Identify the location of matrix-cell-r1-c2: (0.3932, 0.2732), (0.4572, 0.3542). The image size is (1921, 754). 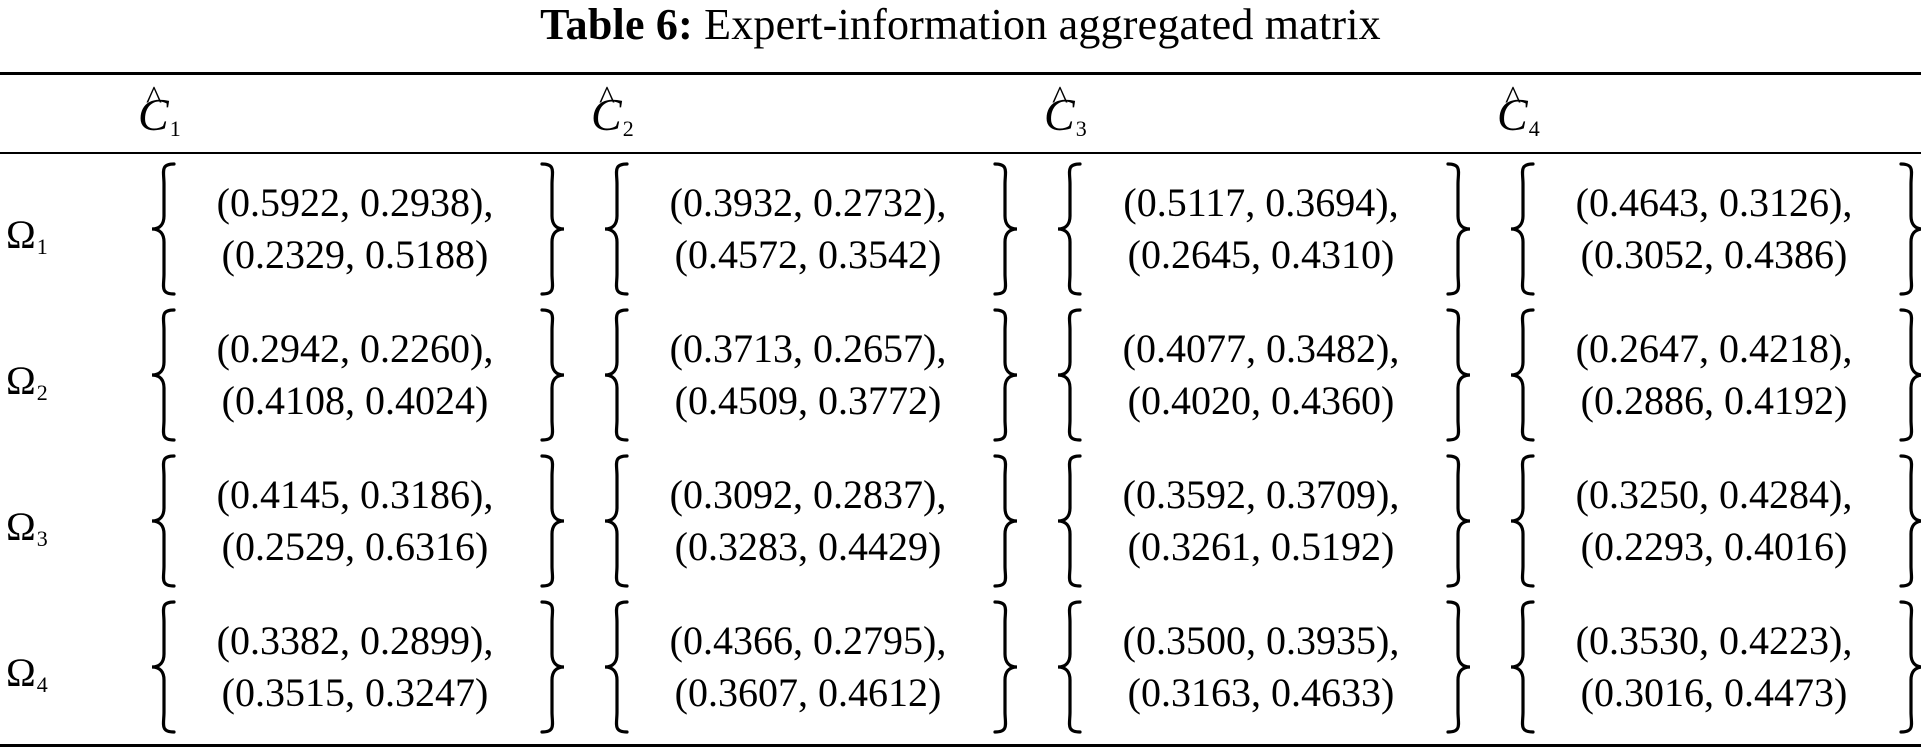
(811, 229).